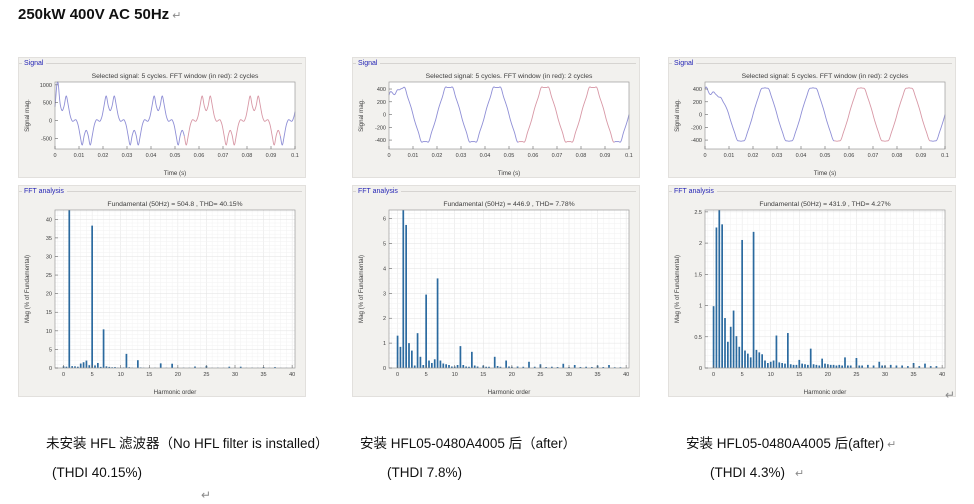  Describe the element at coordinates (453, 114) in the screenshot. I see `signal-waveform-pre-window` at that location.